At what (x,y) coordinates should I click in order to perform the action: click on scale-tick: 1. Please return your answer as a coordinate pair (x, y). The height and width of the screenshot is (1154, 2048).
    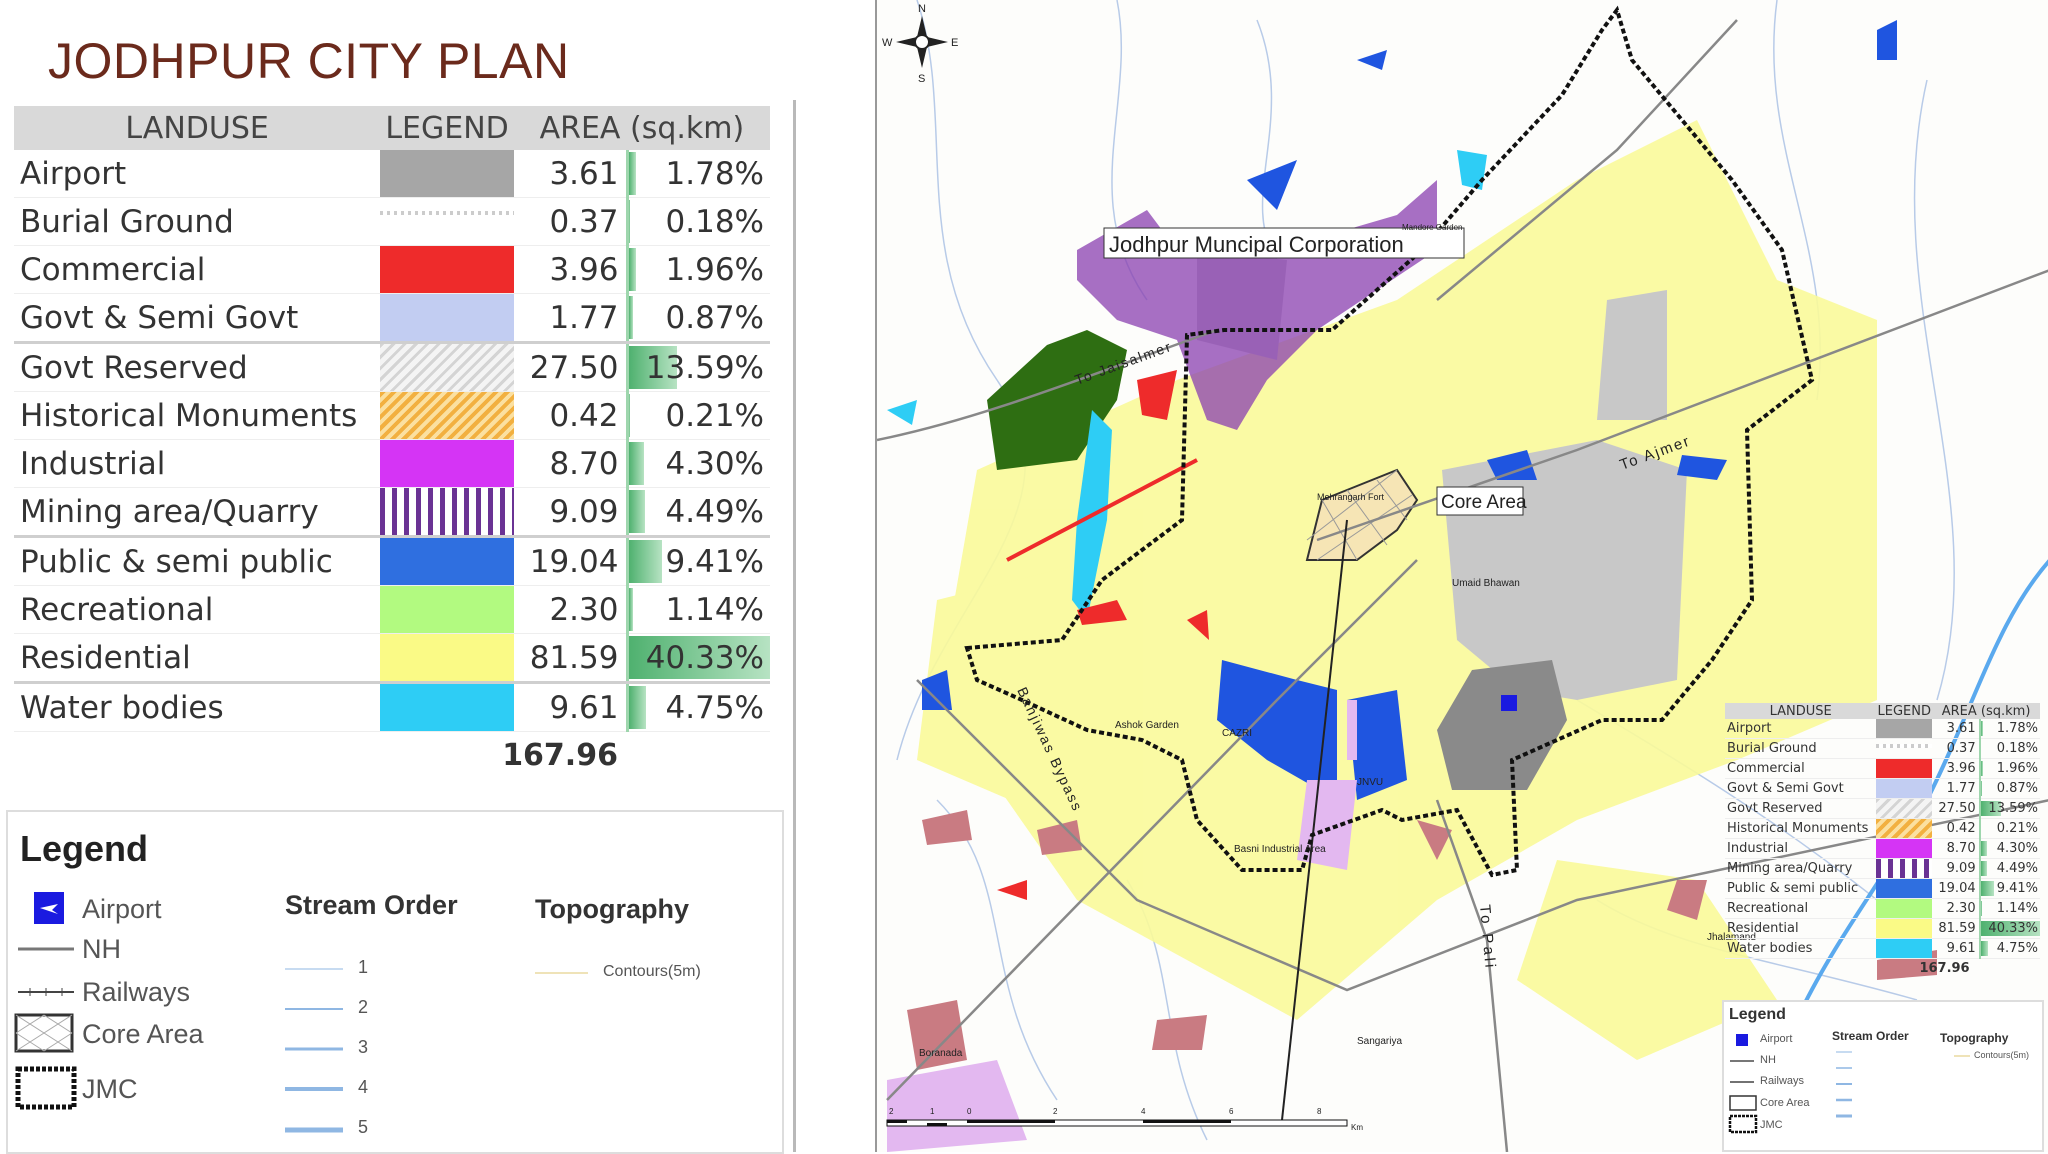
    Looking at the image, I should click on (932, 1111).